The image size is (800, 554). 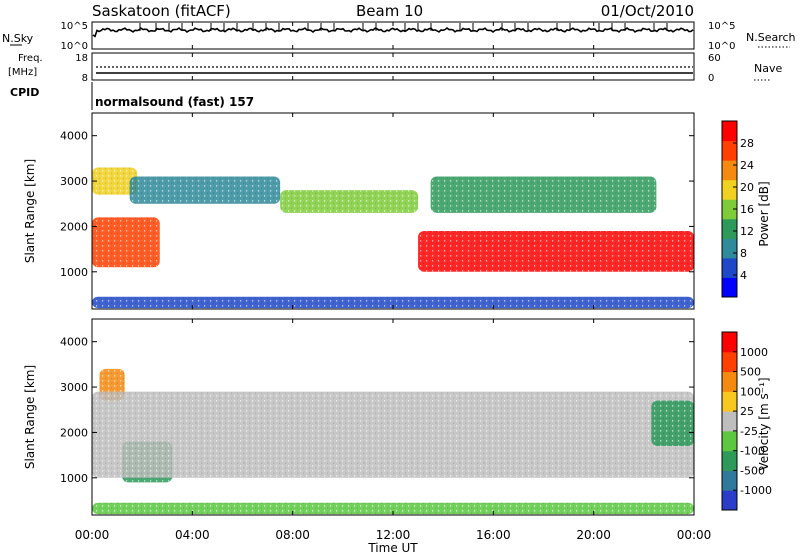 I want to click on freq-label-line1: Freq., so click(x=30, y=58).